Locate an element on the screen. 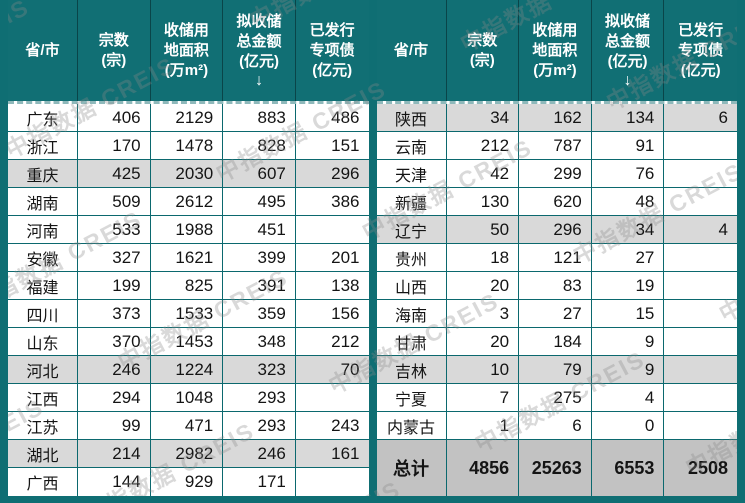 The height and width of the screenshot is (503, 745). cell-value: 787 is located at coordinates (555, 145).